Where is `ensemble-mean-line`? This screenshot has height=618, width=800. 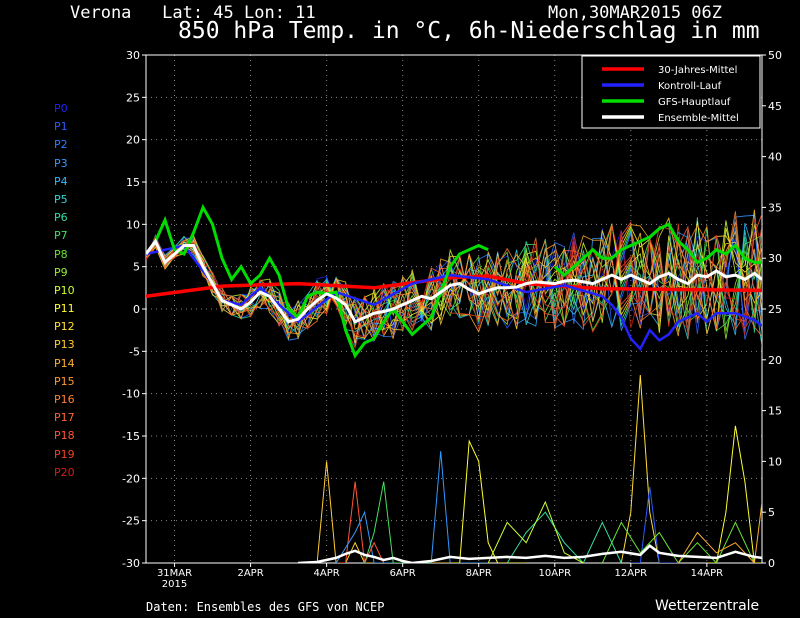 ensemble-mean-line is located at coordinates (454, 281).